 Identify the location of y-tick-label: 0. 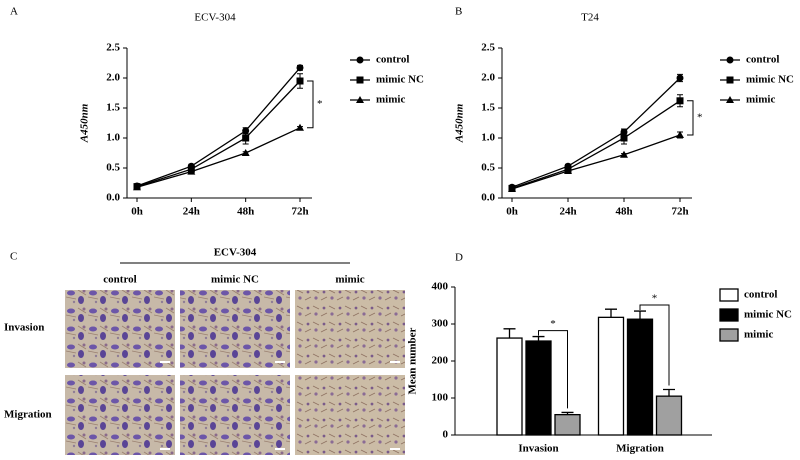
(446, 435).